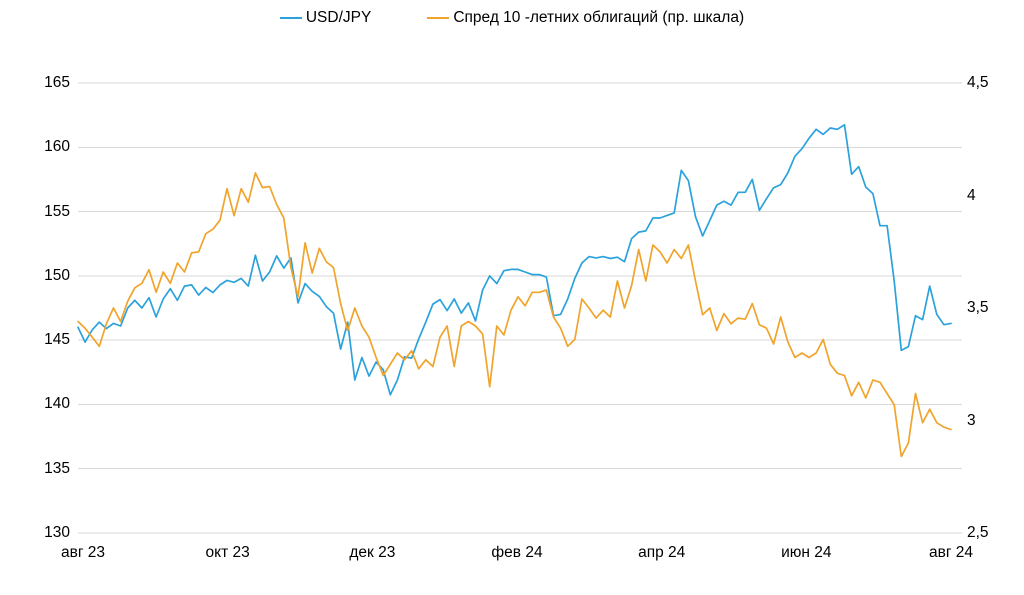  Describe the element at coordinates (57, 404) in the screenshot. I see `y-axis-left-label: 140` at that location.